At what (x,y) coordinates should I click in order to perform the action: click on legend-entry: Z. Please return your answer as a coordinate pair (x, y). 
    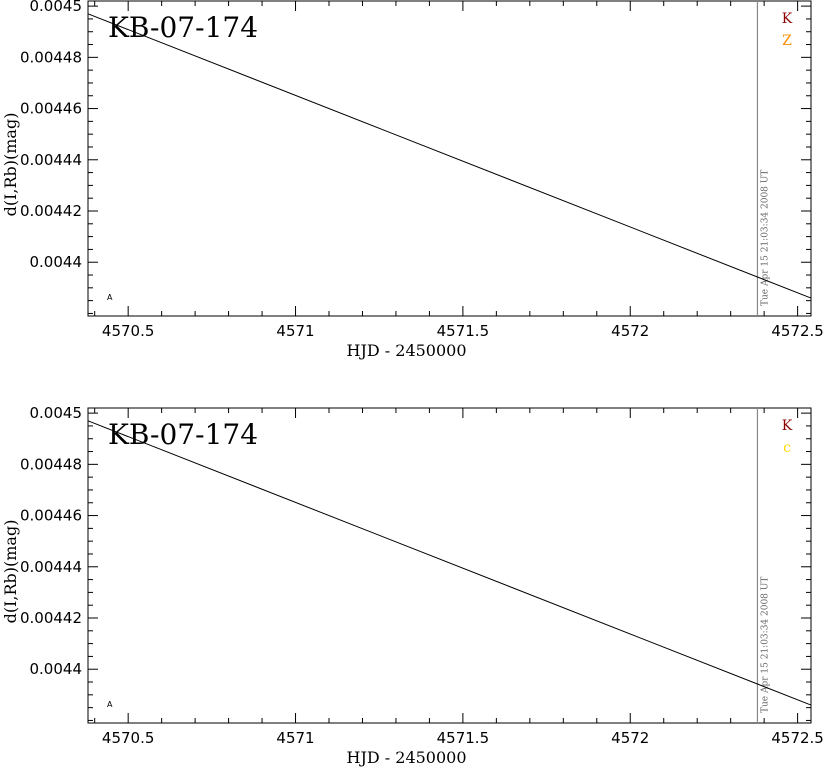
    Looking at the image, I should click on (787, 41).